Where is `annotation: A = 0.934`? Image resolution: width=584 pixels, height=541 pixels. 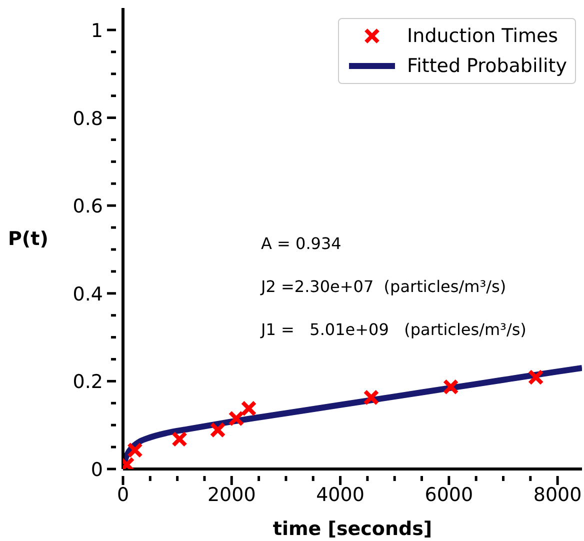
annotation: A = 0.934 is located at coordinates (301, 243).